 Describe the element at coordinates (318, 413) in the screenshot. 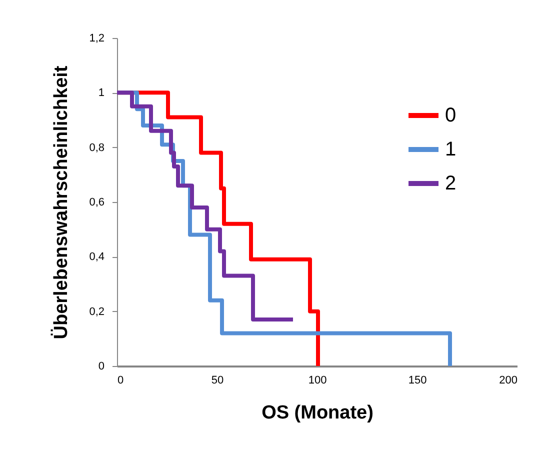

I see `x-axis-title: OS (Monate)` at that location.